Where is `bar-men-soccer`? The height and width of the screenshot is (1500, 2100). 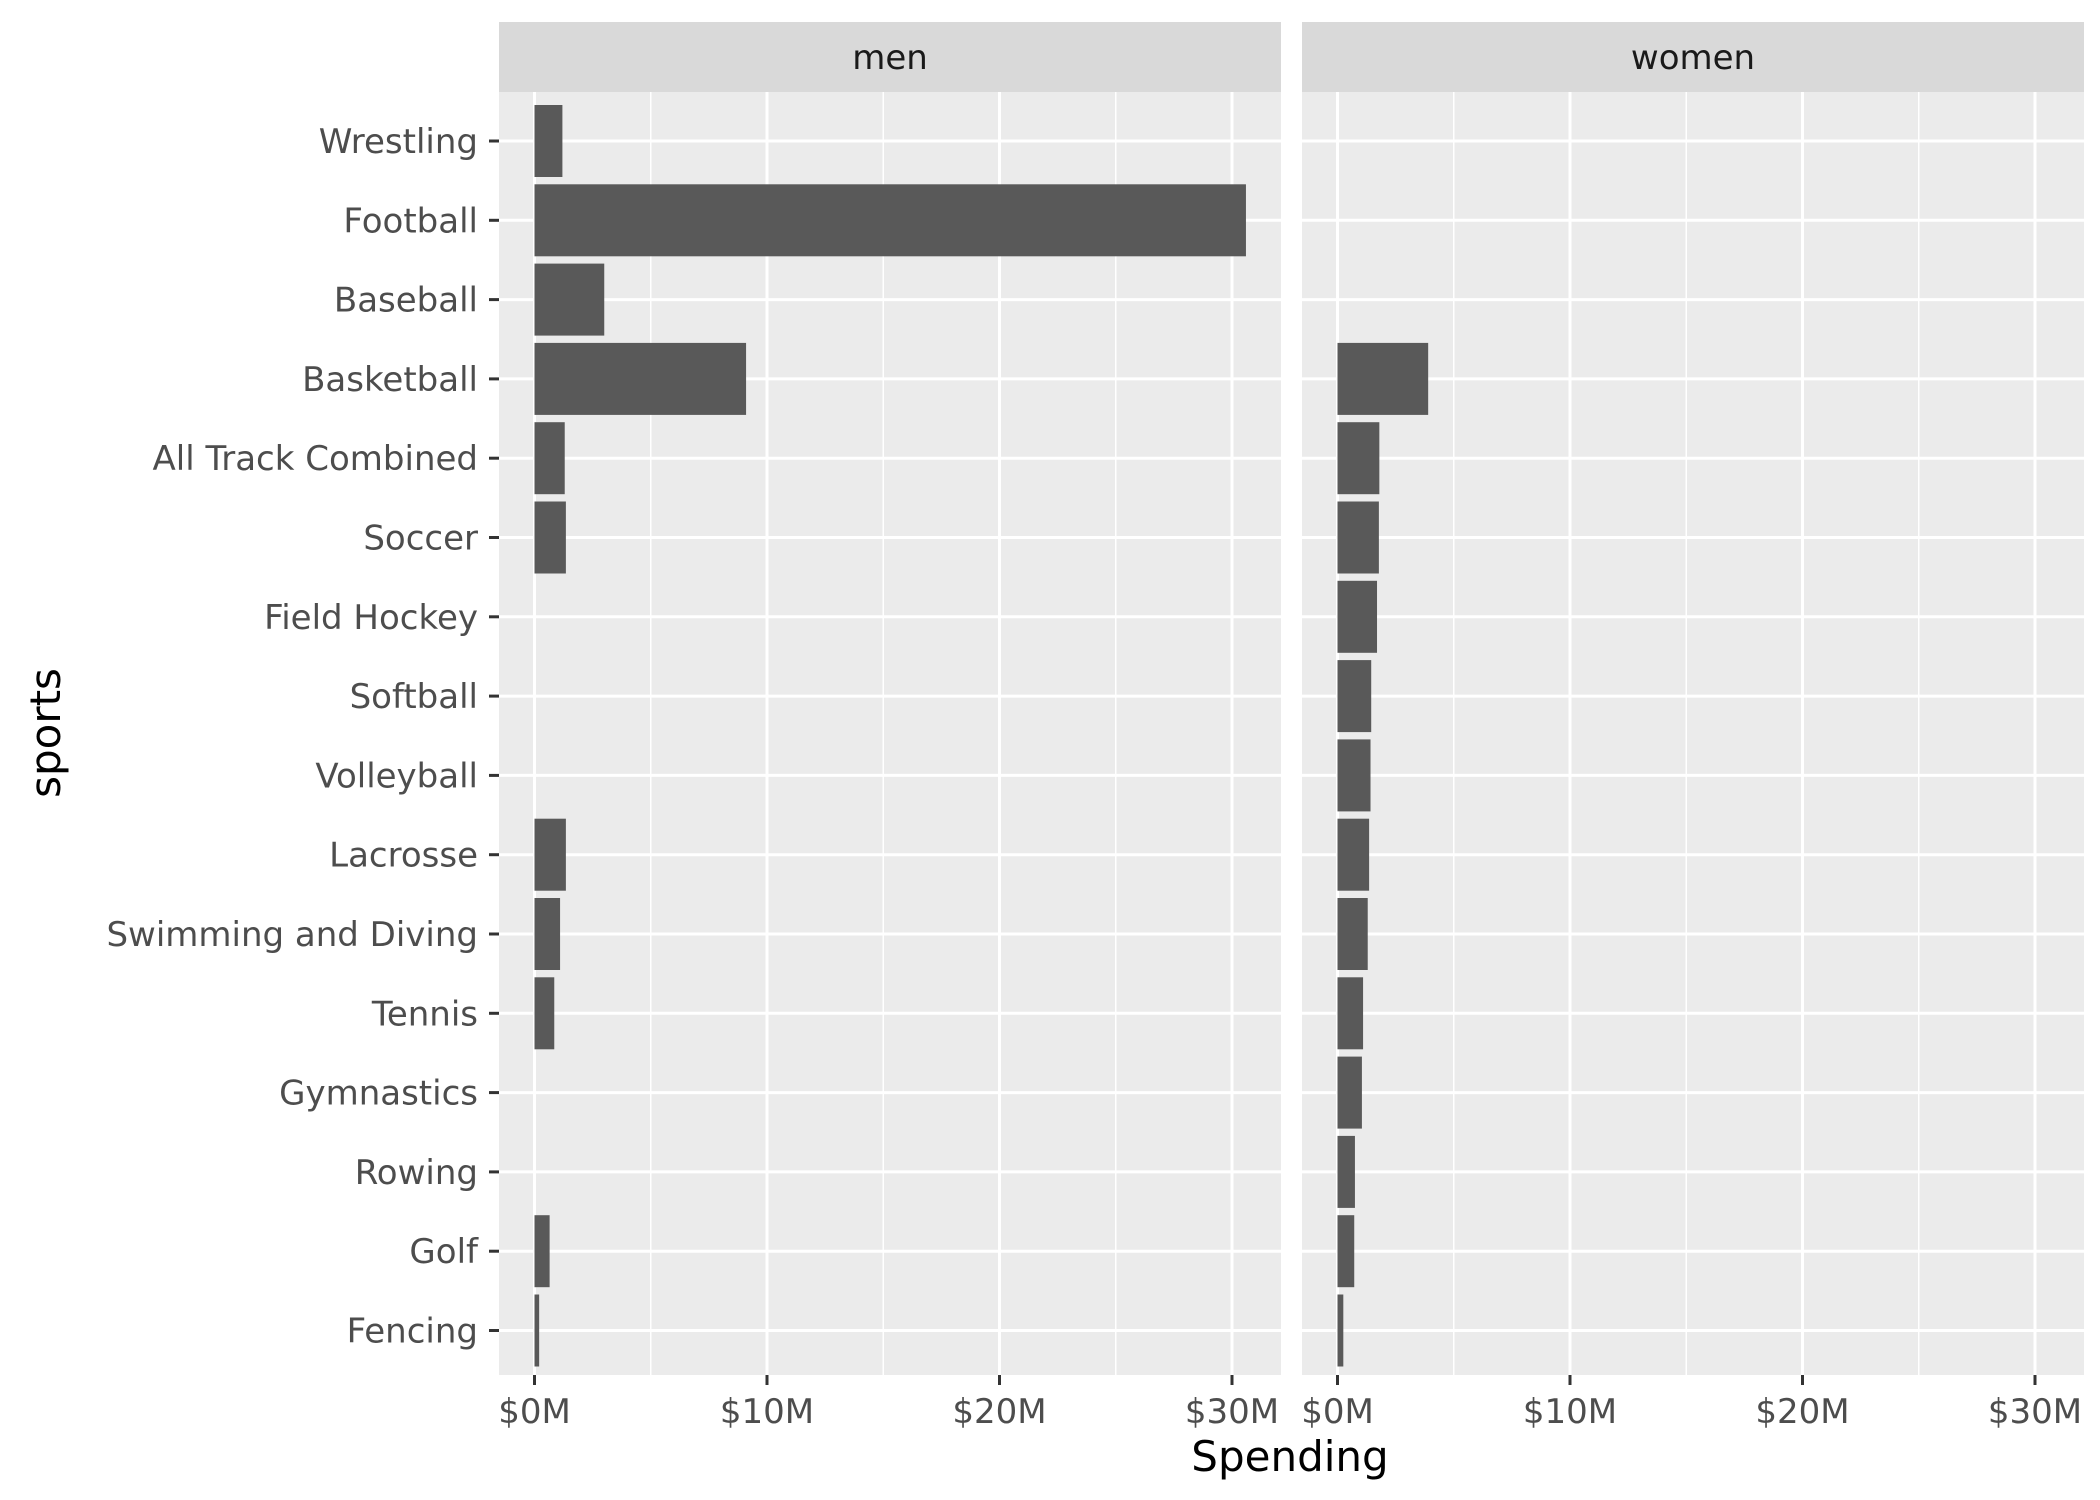 bar-men-soccer is located at coordinates (550, 537).